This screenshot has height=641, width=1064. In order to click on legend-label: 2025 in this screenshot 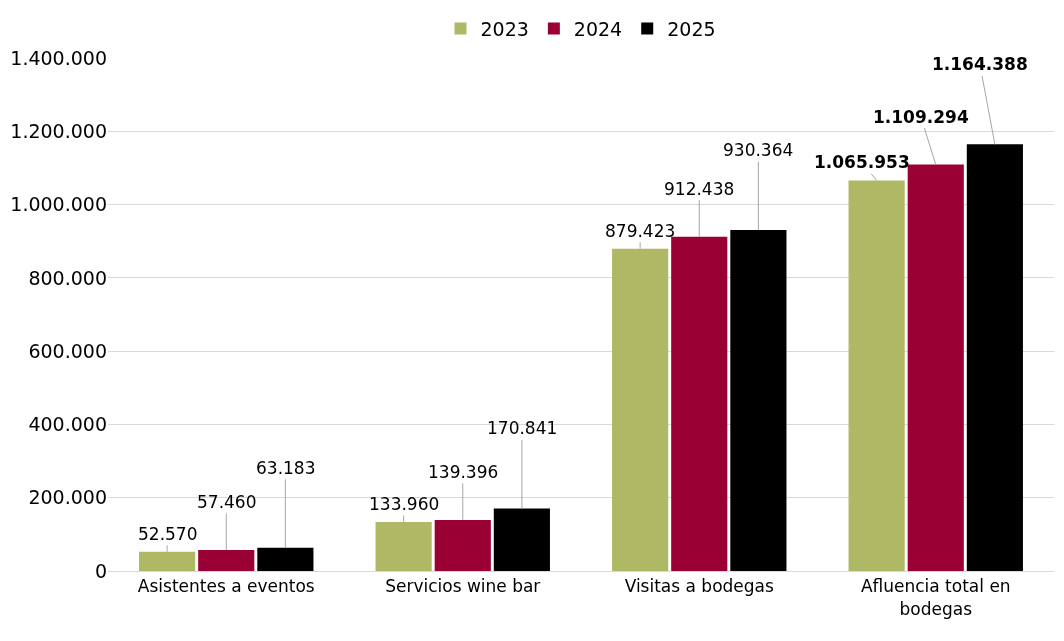, I will do `click(691, 29)`.